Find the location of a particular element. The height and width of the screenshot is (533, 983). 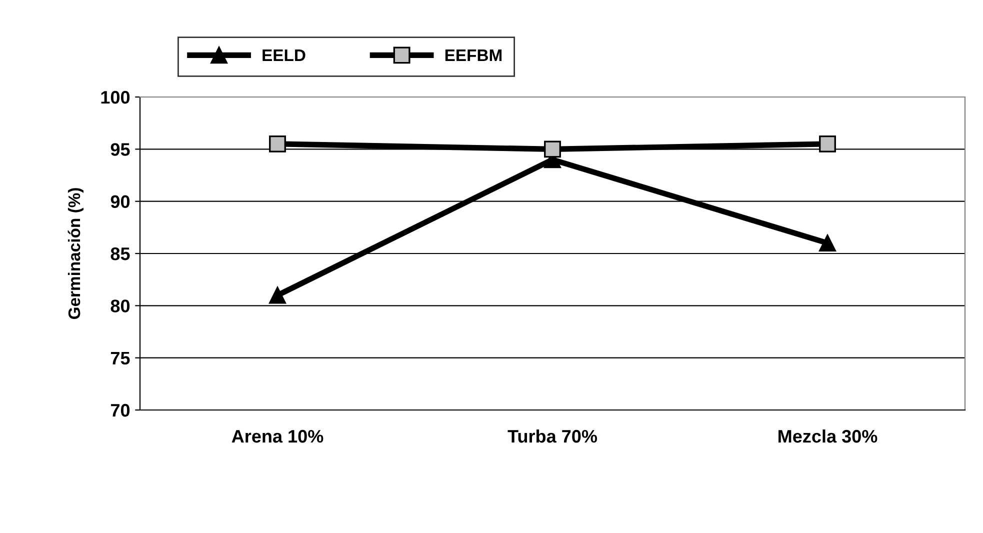

x-tick-label: Turba 70% is located at coordinates (553, 436).